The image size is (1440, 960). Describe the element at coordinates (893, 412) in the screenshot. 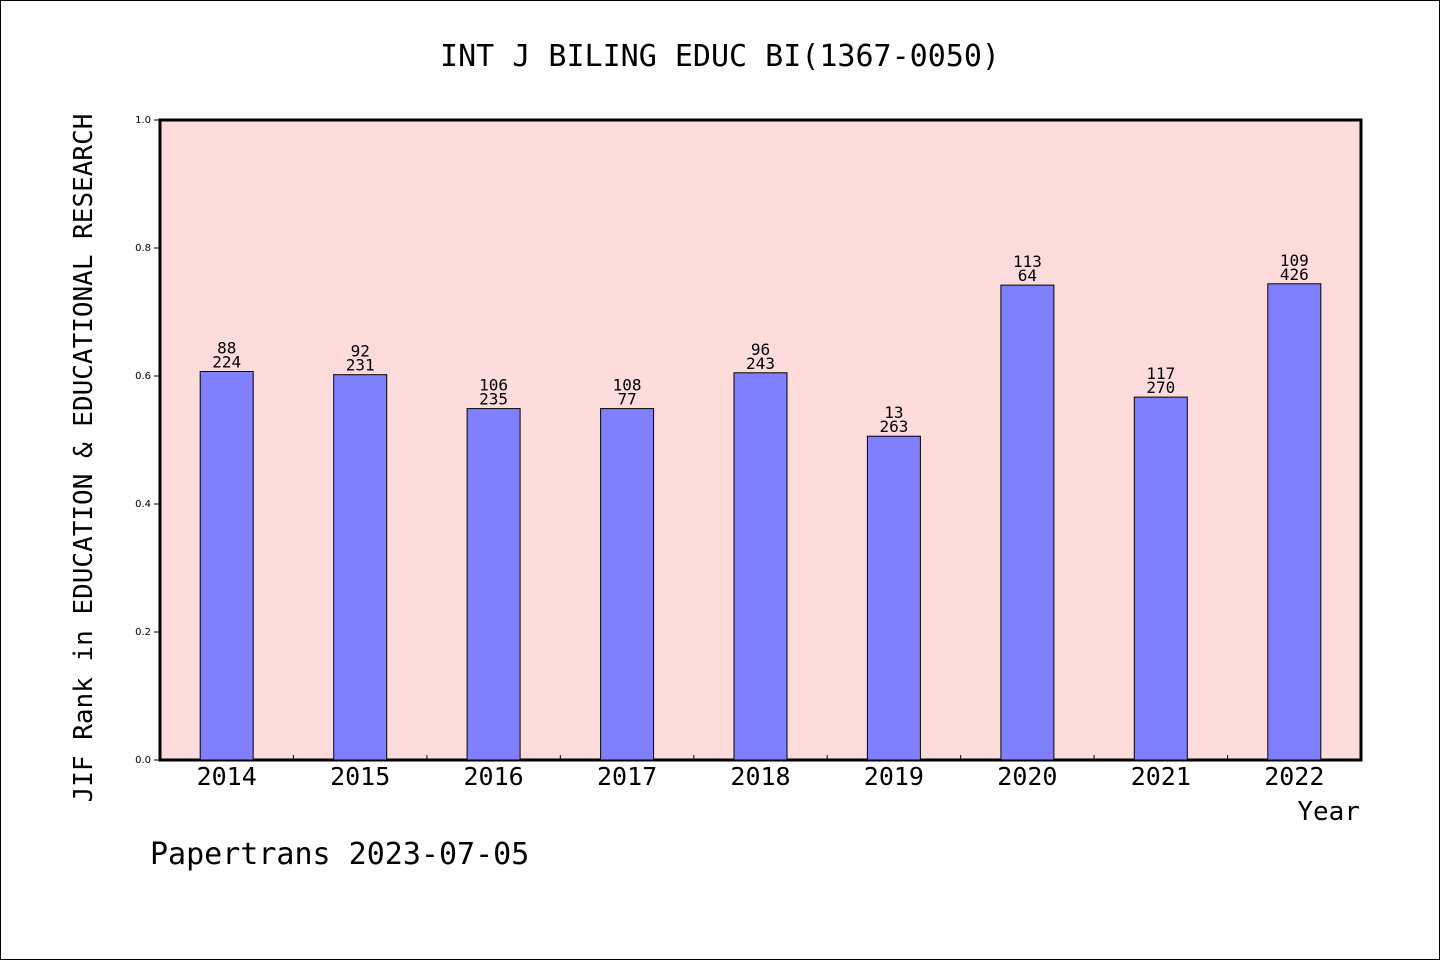

I see `bar-label-top-2019: 13` at that location.